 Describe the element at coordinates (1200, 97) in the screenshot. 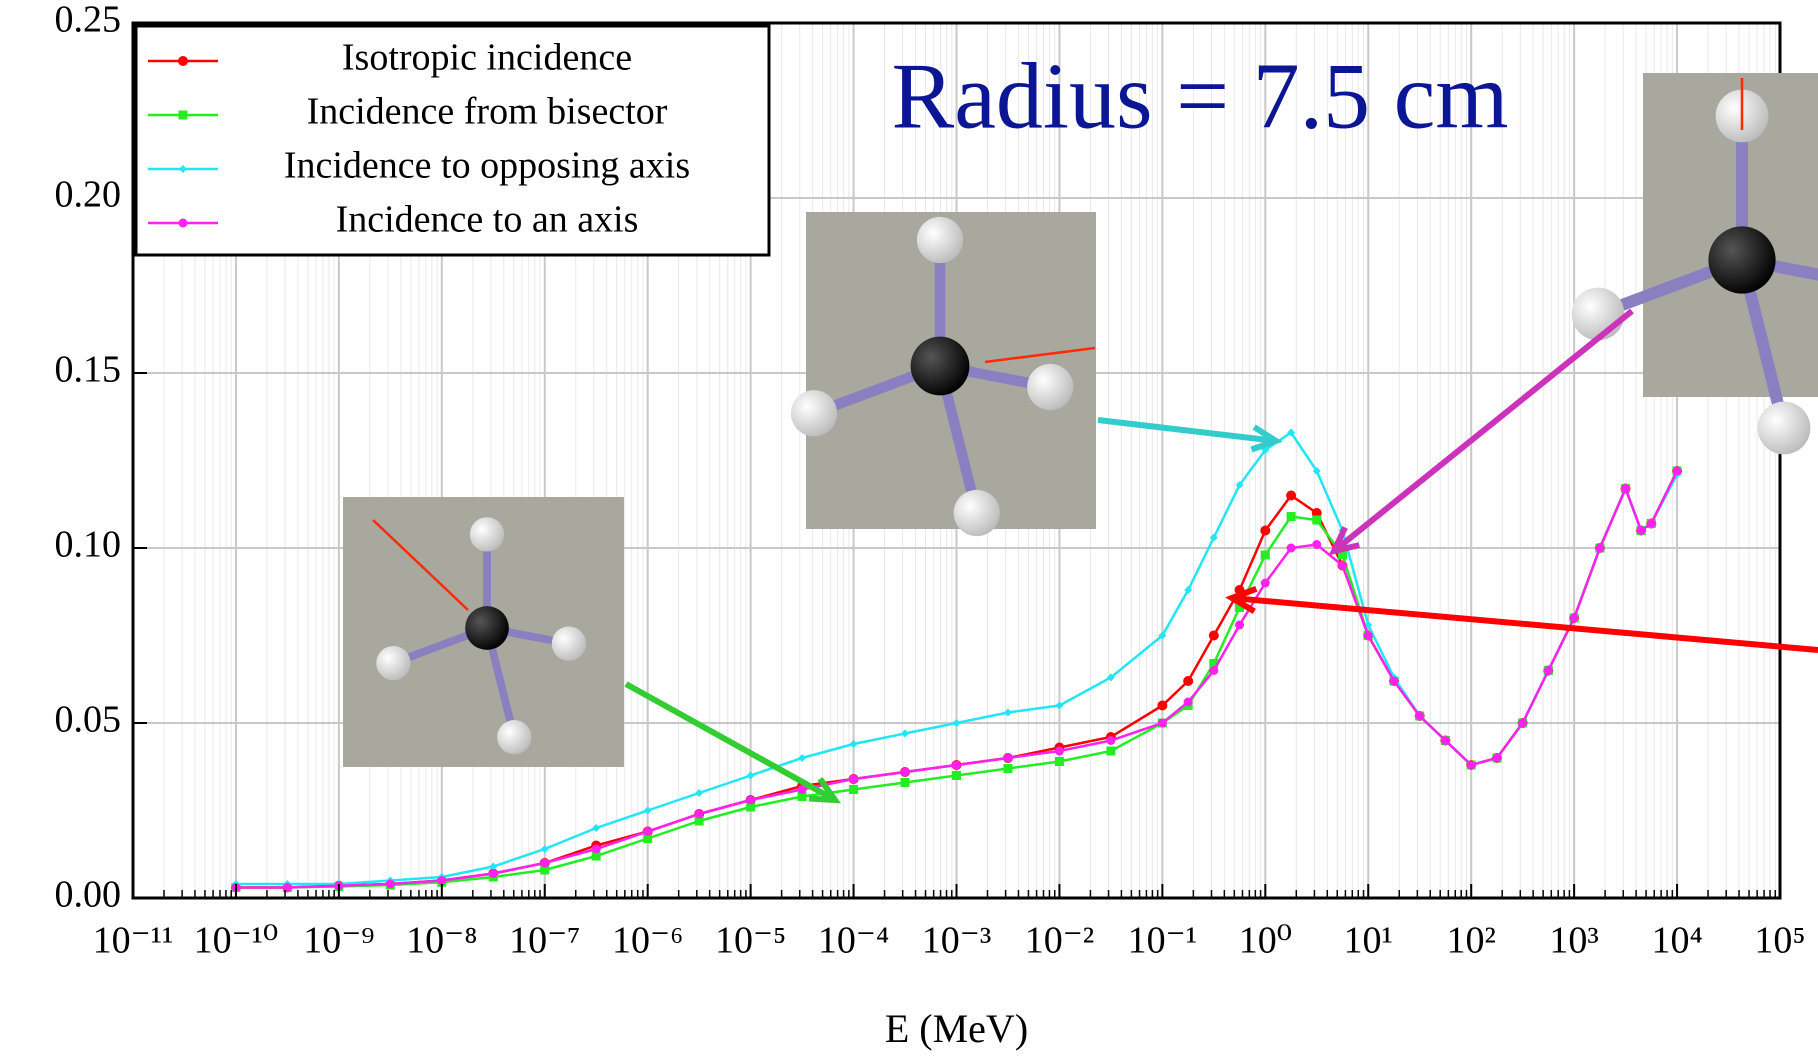

I see `annotation: Radius = 7.5 cm` at that location.